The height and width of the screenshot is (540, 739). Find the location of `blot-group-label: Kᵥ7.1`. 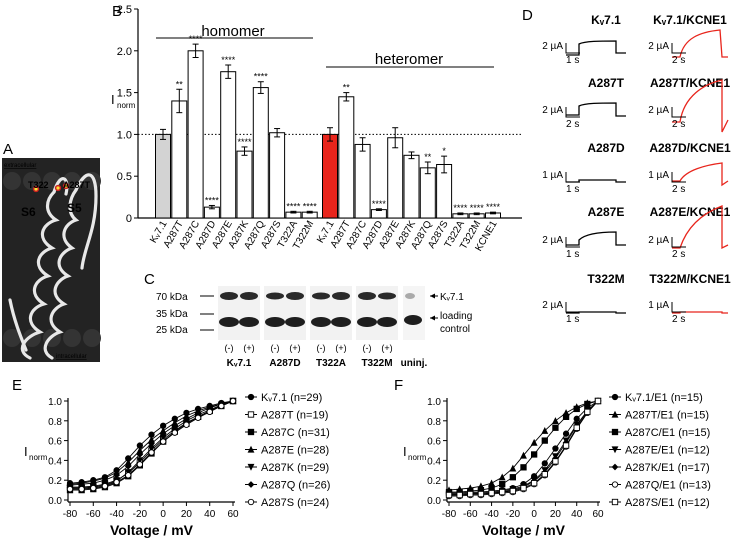

blot-group-label: Kᵥ7.1 is located at coordinates (239, 363).